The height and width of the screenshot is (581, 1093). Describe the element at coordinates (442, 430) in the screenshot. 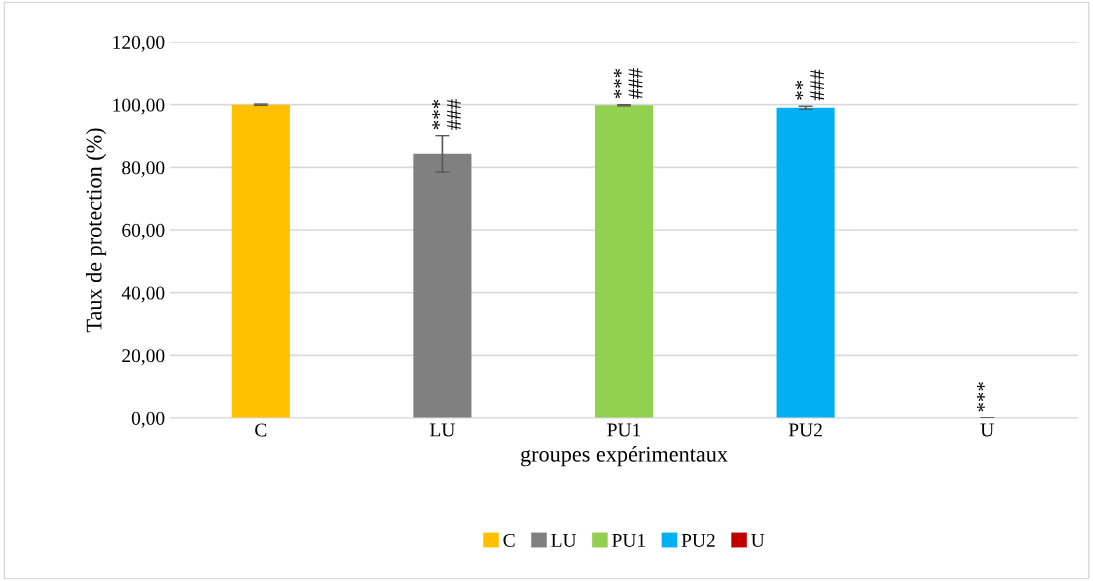

I see `x-tick-label: LU` at that location.